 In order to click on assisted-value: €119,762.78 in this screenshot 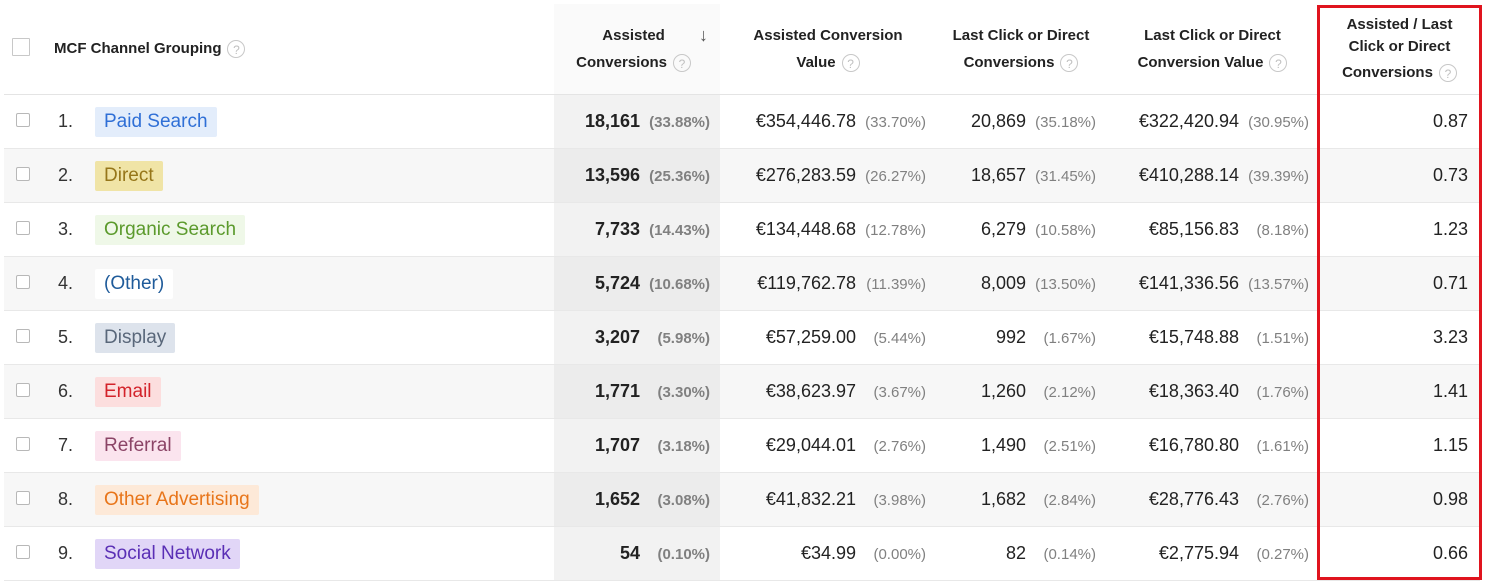, I will do `click(806, 283)`.